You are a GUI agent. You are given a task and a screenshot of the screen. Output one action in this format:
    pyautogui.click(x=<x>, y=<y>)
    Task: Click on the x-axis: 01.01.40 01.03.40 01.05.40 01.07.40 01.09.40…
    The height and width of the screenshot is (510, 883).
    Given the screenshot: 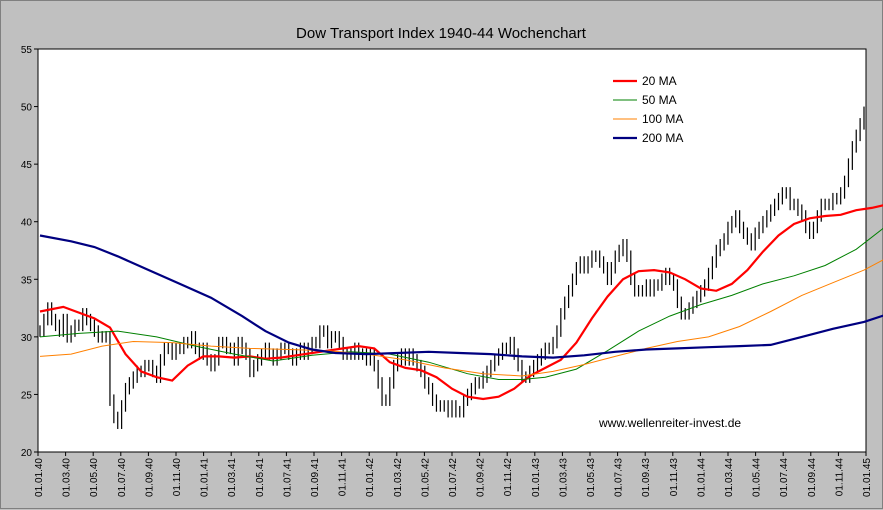 What is the action you would take?
    pyautogui.click(x=453, y=474)
    